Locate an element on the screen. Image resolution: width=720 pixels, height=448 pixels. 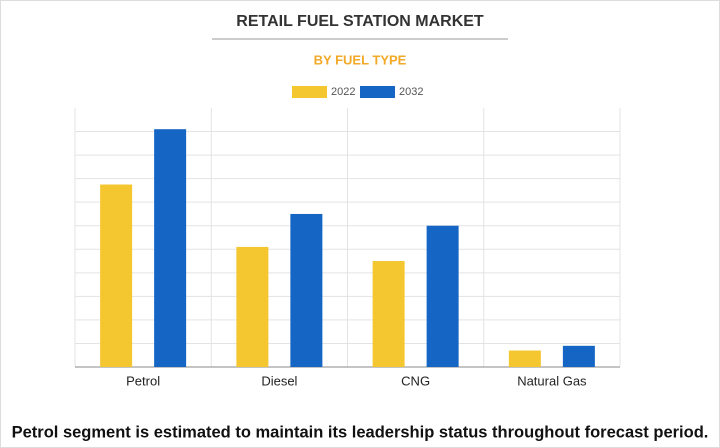
x-tick-label: Natural Gas is located at coordinates (552, 380).